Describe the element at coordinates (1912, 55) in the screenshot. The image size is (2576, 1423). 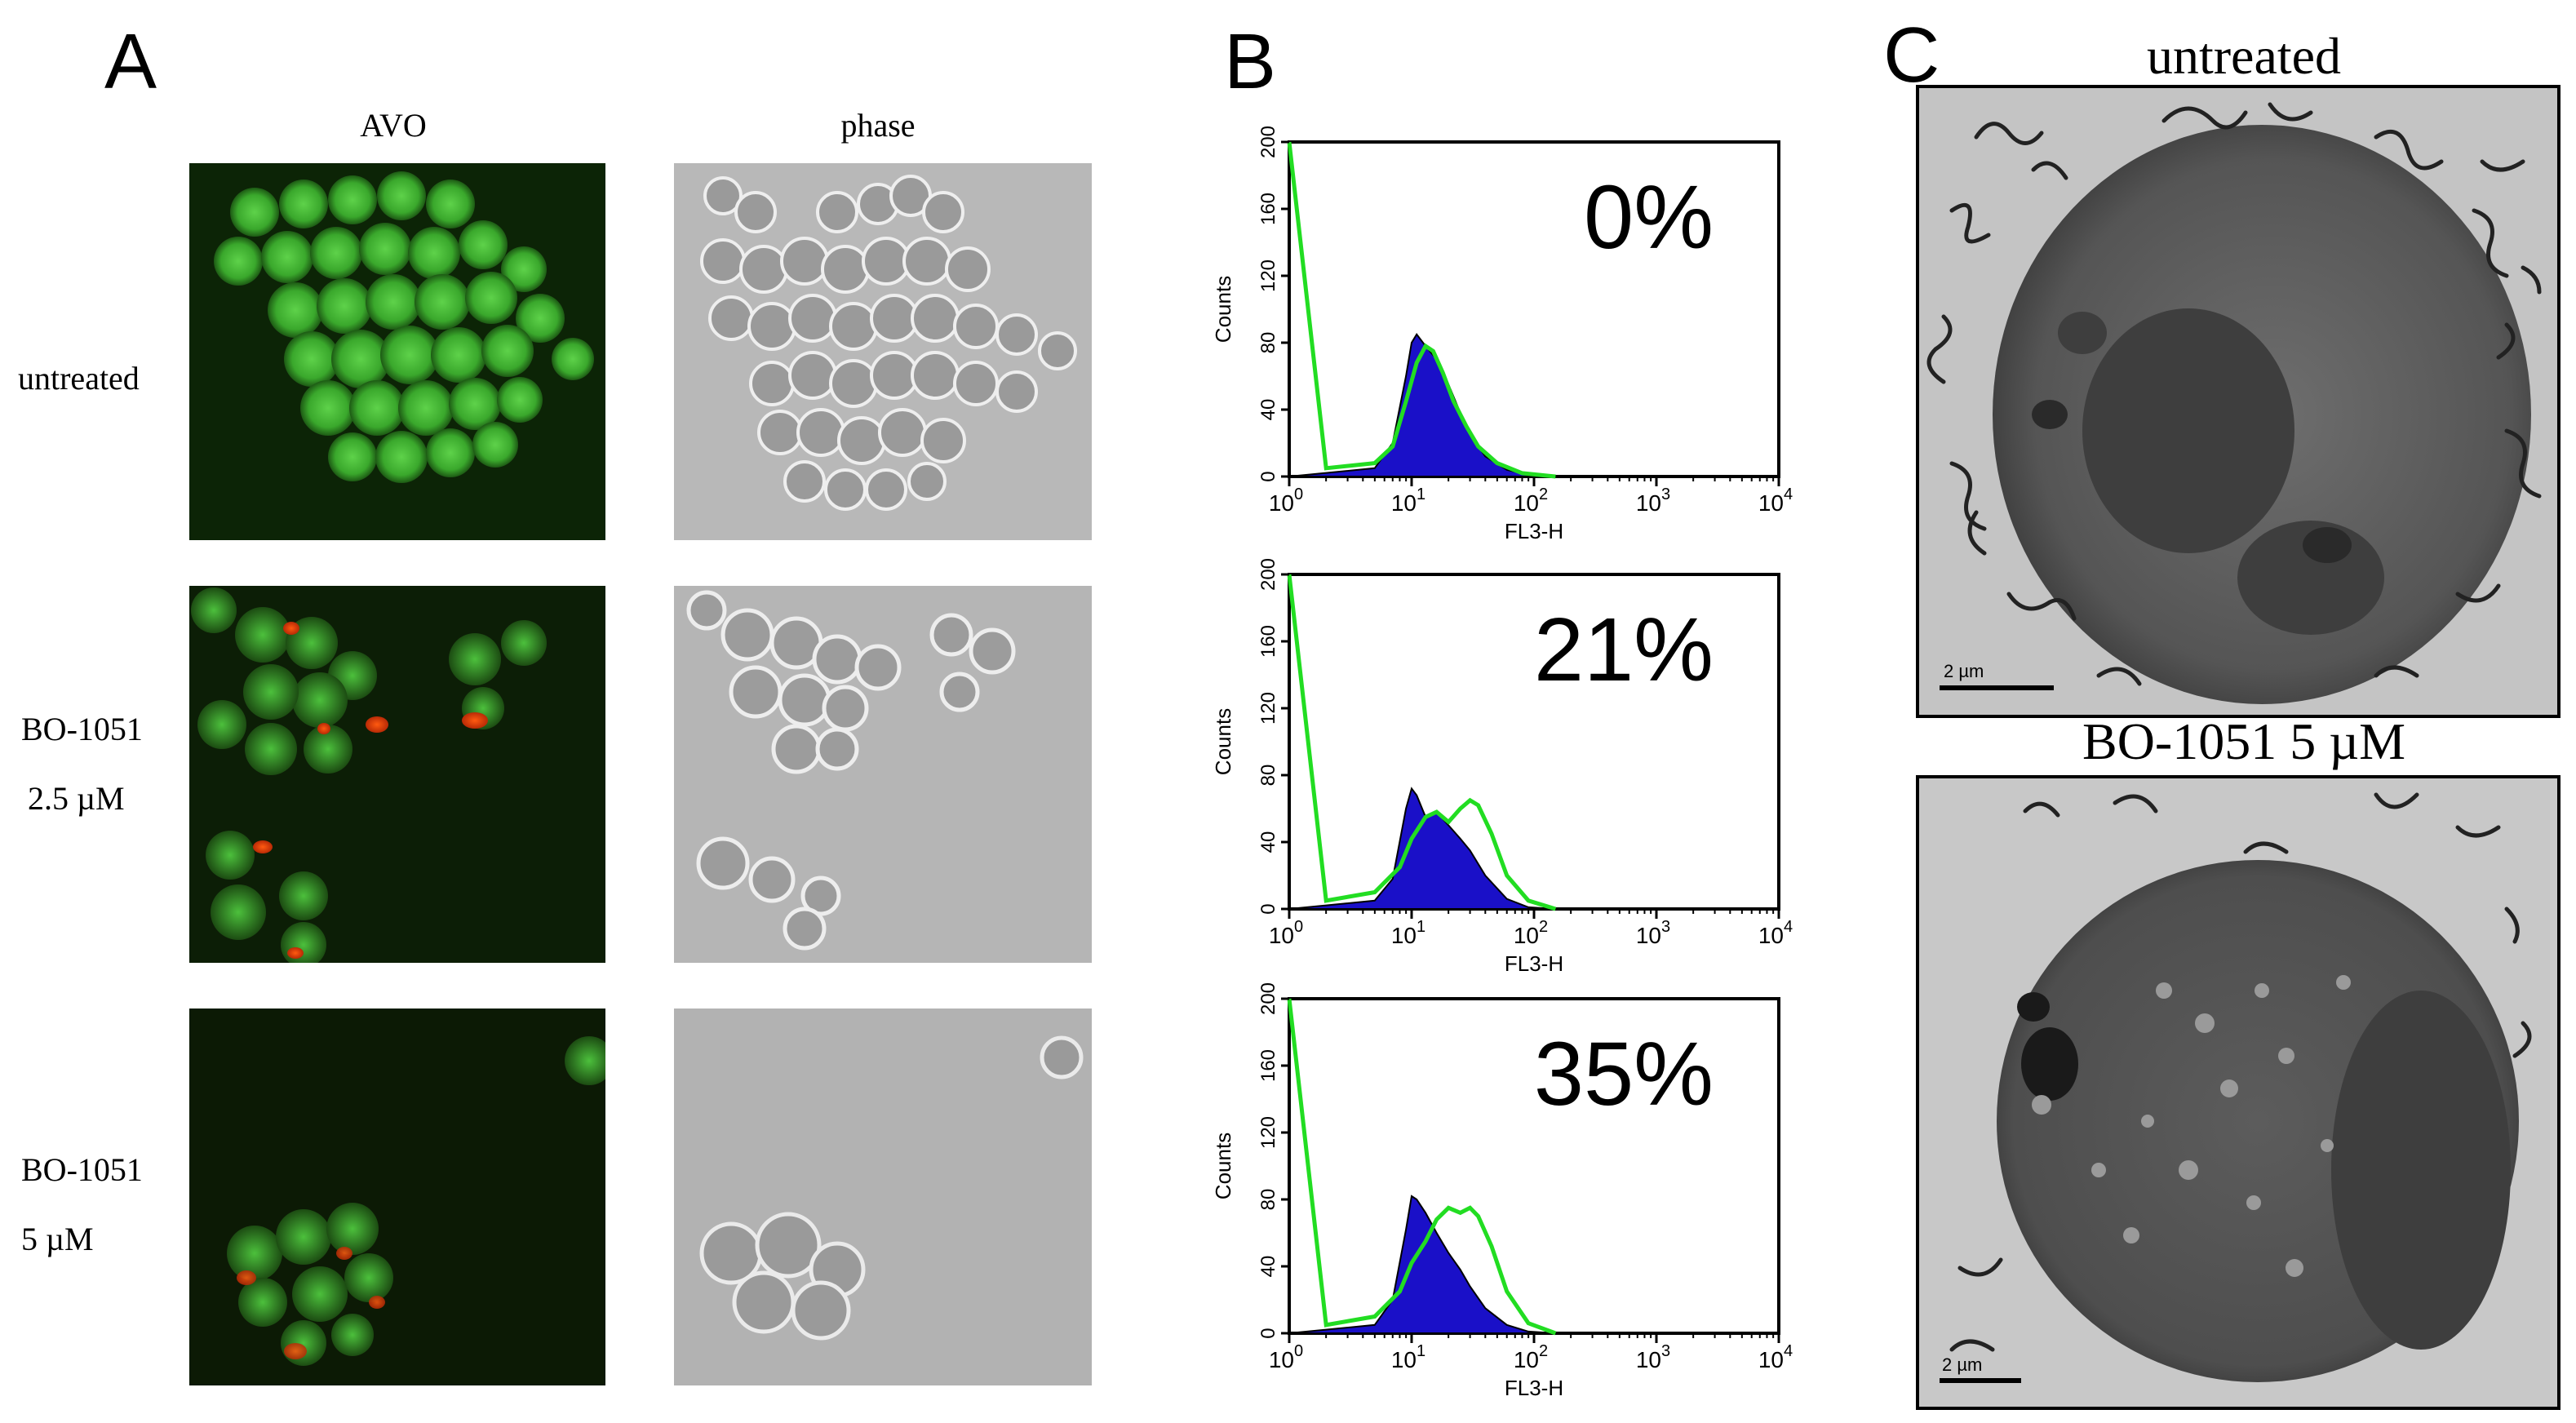
I see `panel-c-letter: C` at that location.